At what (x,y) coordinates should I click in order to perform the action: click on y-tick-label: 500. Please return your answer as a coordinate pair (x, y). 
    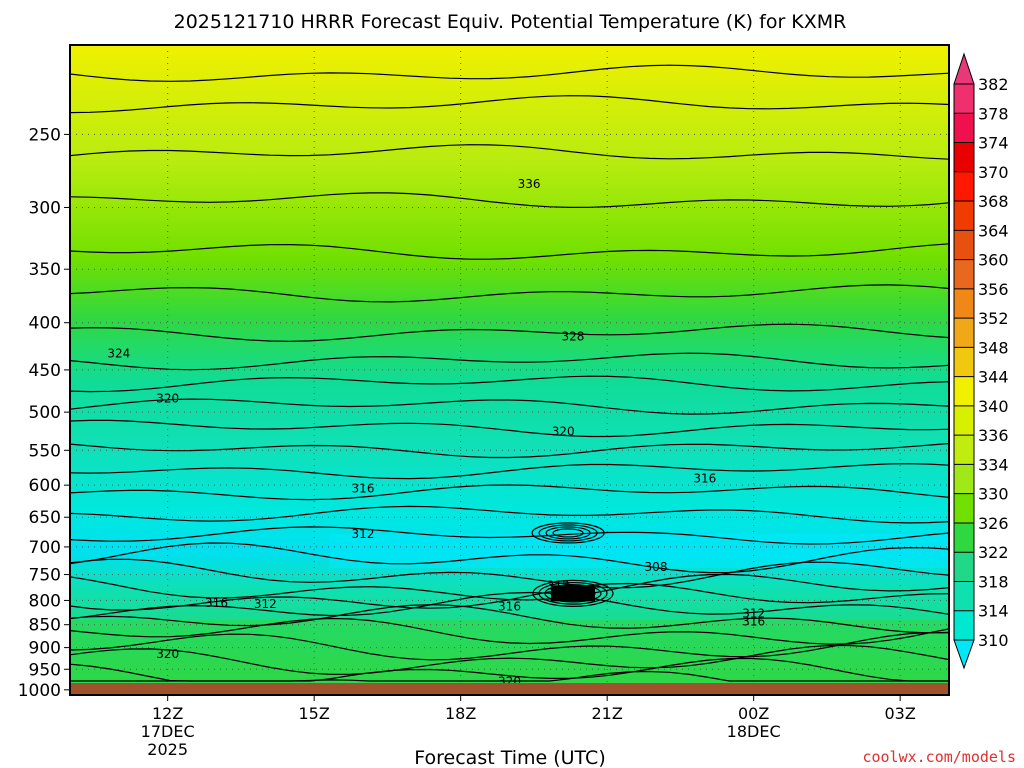
    Looking at the image, I should click on (45, 413).